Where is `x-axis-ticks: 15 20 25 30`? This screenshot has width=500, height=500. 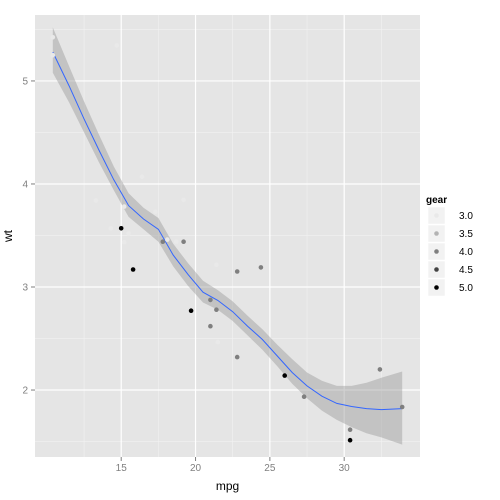
x-axis-ticks: 15 20 25 30 is located at coordinates (233, 465).